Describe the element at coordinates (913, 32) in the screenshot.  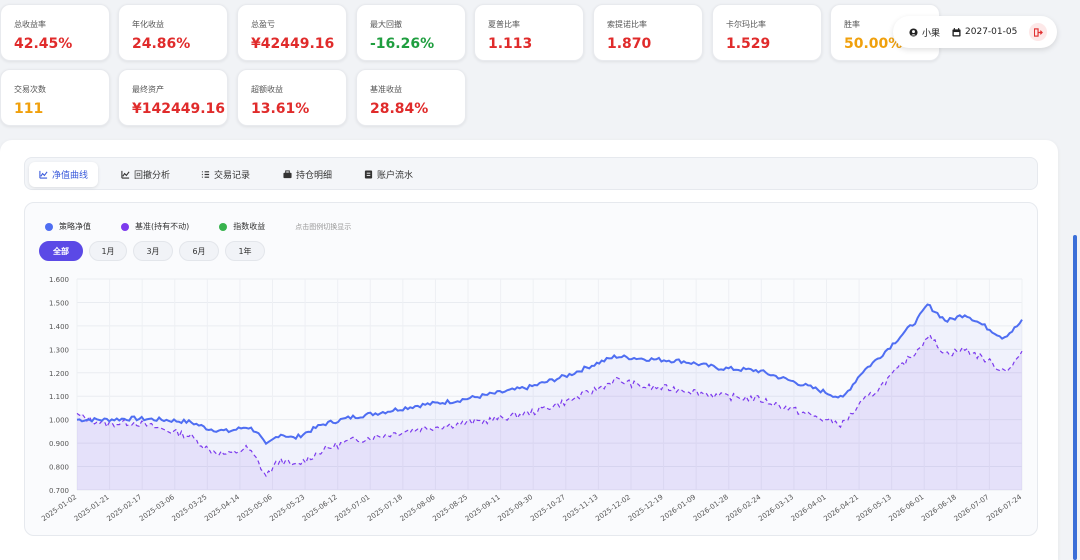
I see `user-icon` at that location.